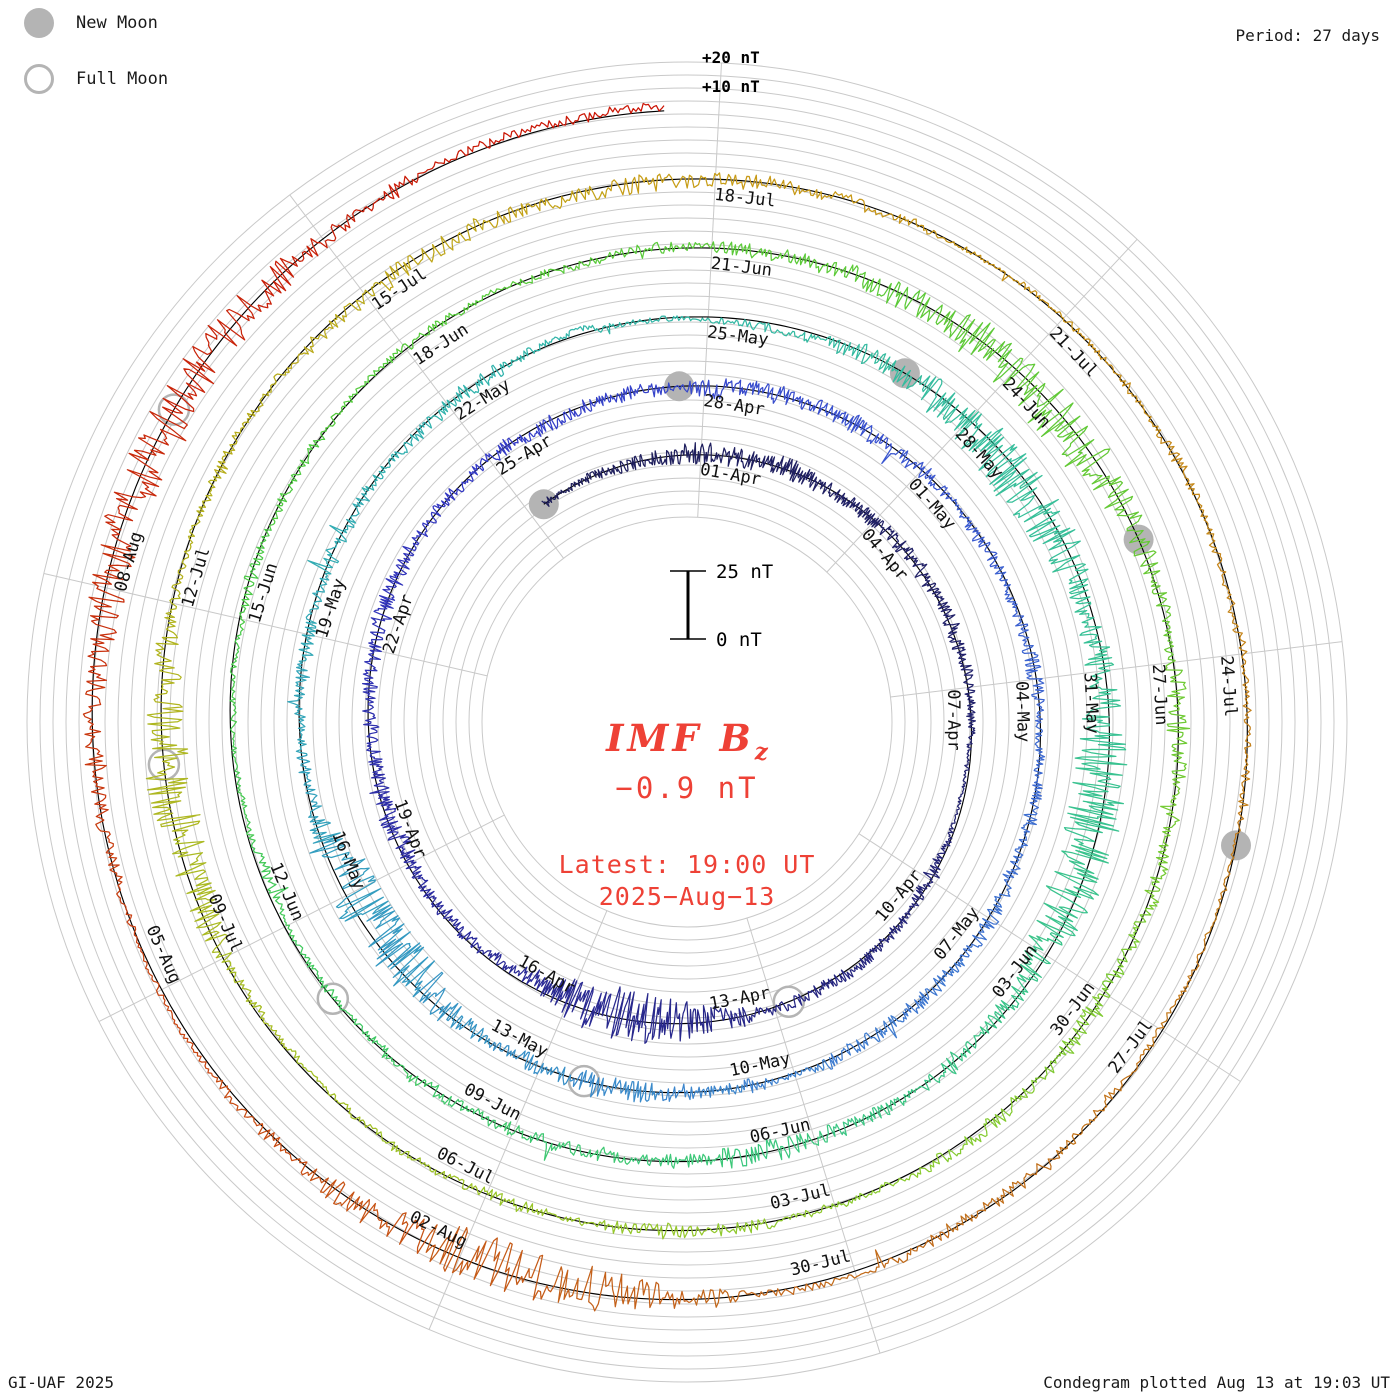  Describe the element at coordinates (687, 897) in the screenshot. I see `latest-date-line: 2025−Aug−13` at that location.